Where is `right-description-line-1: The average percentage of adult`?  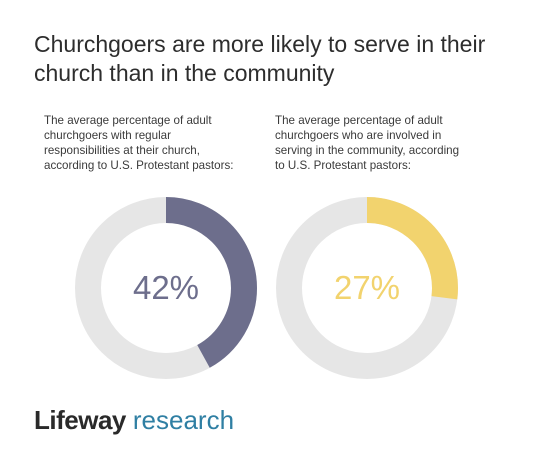 right-description-line-1: The average percentage of adult is located at coordinates (359, 120).